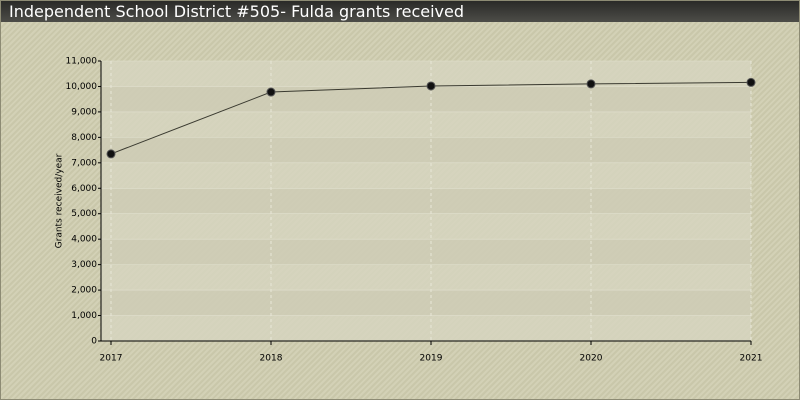  Describe the element at coordinates (84, 112) in the screenshot. I see `y-tick-label: 9,000` at that location.